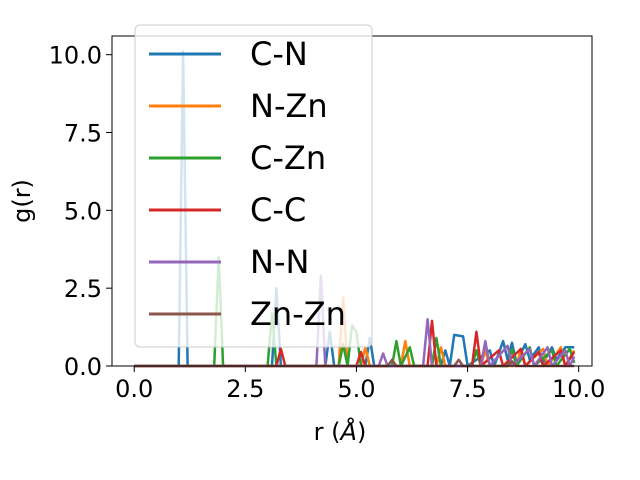 The image size is (640, 480). What do you see at coordinates (340, 431) in the screenshot?
I see `x-axis-label: r (Å)` at bounding box center [340, 431].